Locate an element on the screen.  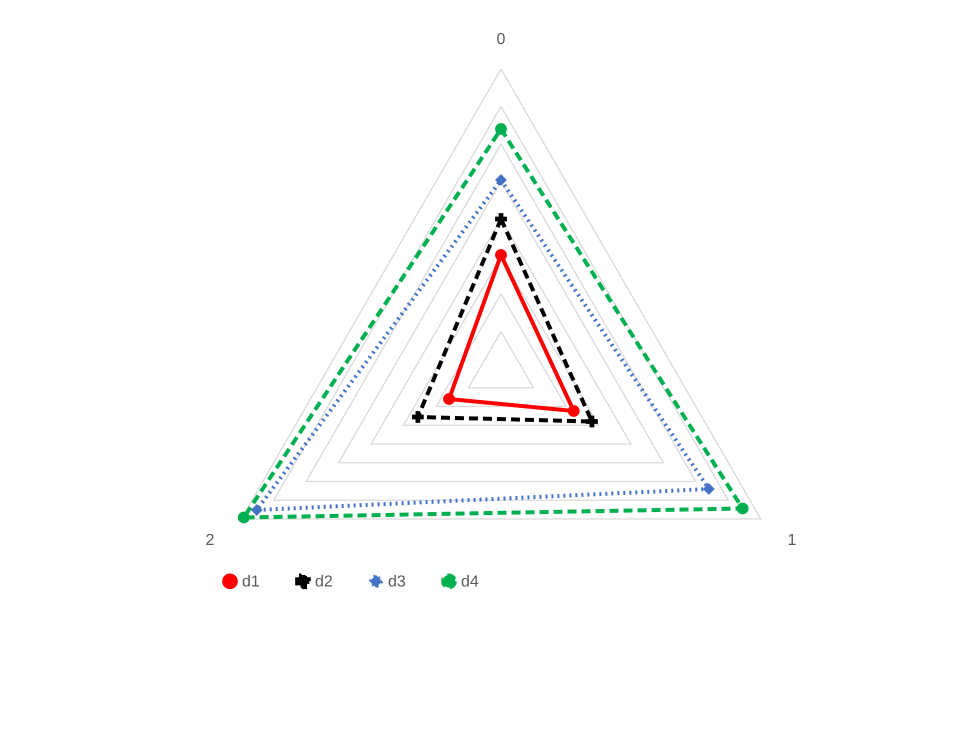
legend-label: d1 is located at coordinates (251, 581).